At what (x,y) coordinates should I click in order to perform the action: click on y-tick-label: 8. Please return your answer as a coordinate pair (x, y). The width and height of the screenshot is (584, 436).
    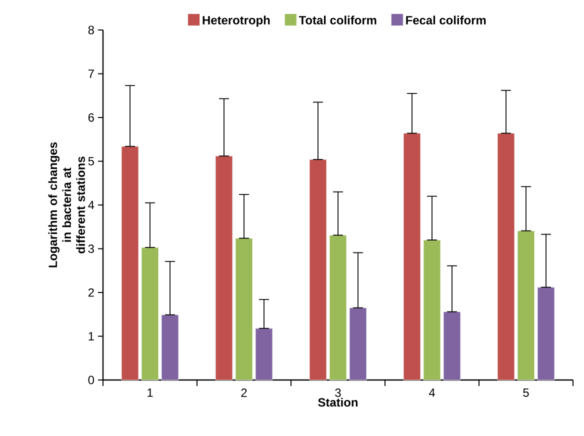
    Looking at the image, I should click on (91, 30).